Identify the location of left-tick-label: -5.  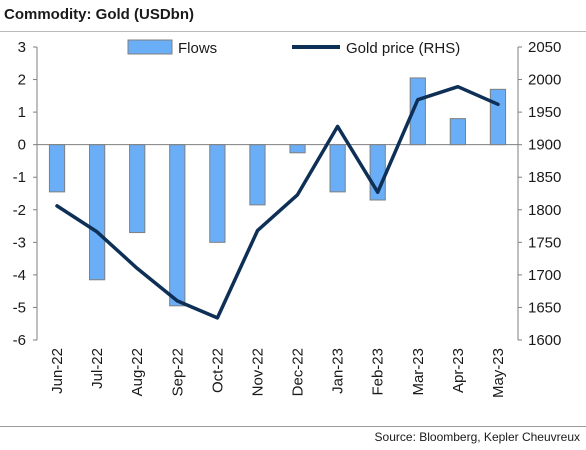
(19, 307).